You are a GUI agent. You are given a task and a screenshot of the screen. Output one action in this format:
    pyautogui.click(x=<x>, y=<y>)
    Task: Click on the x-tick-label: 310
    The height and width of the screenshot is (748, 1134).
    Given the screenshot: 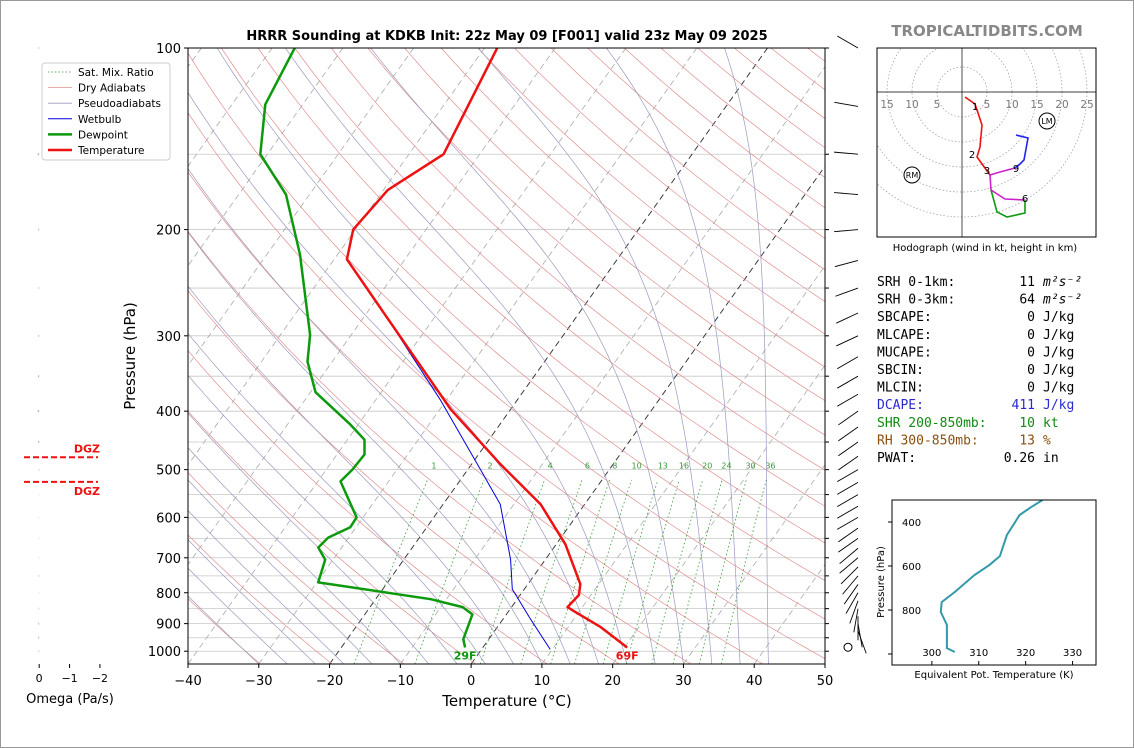 What is the action you would take?
    pyautogui.click(x=978, y=653)
    